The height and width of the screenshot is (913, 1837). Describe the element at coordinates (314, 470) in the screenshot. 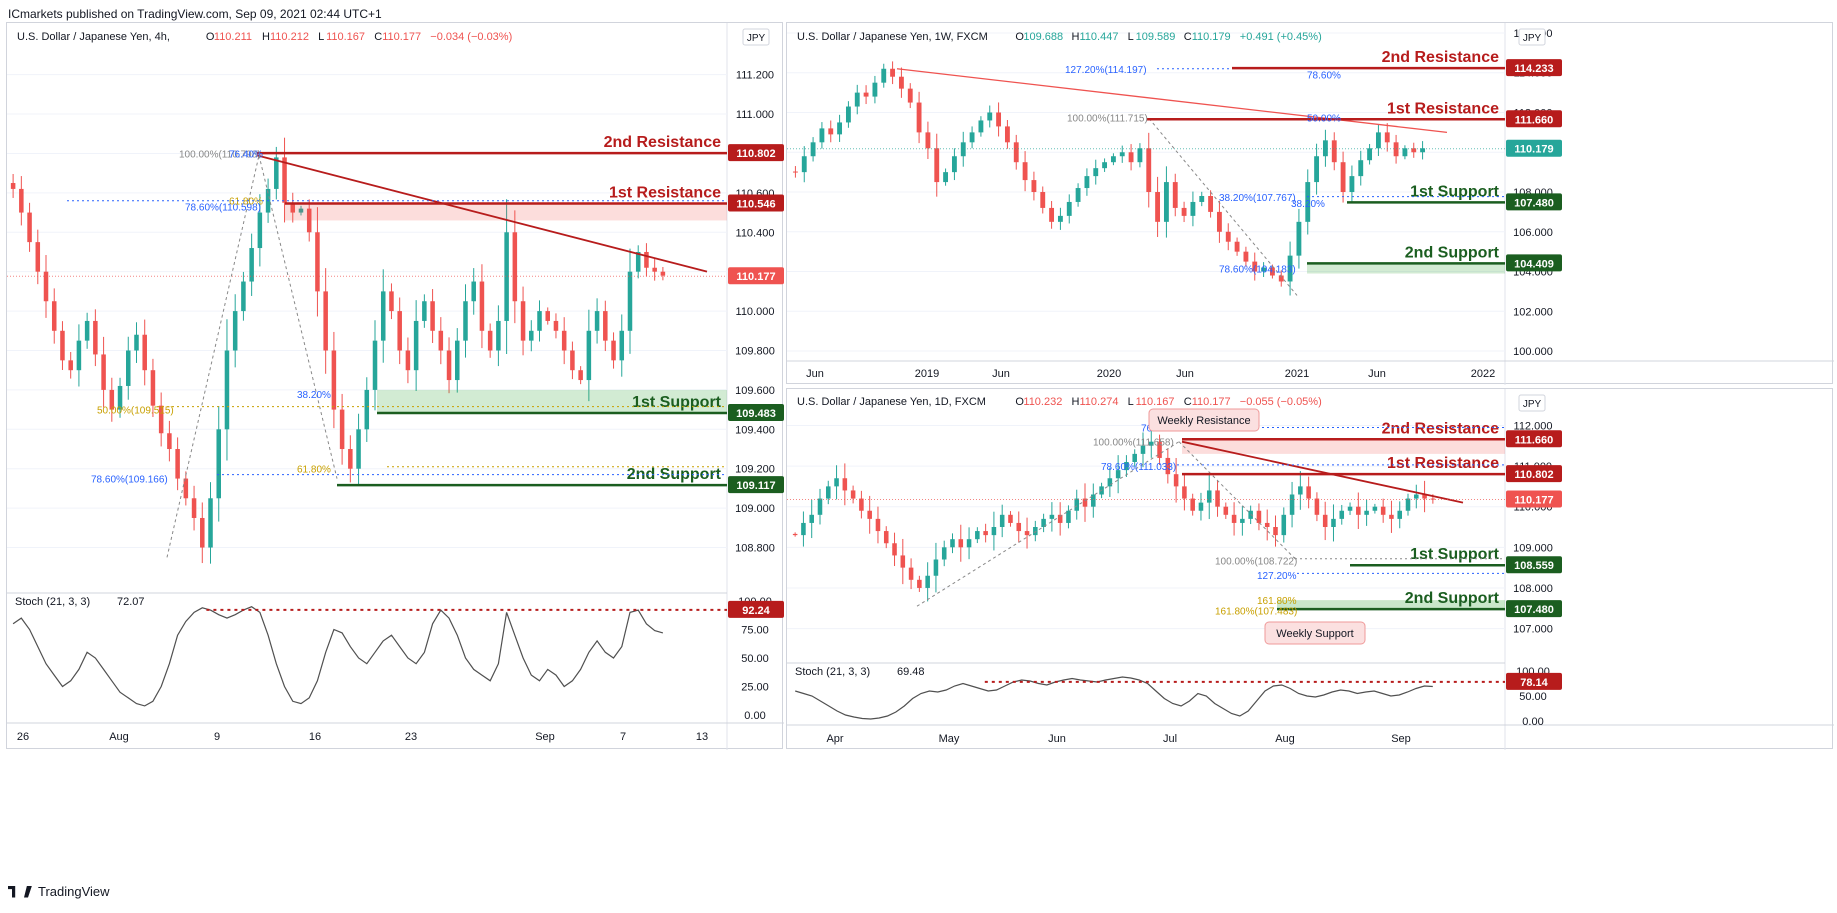

I see `h4-fib-label: 61.80%` at that location.